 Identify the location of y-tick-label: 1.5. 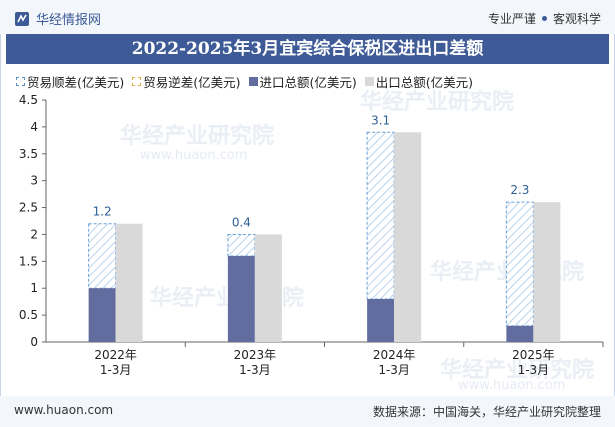
(28, 261).